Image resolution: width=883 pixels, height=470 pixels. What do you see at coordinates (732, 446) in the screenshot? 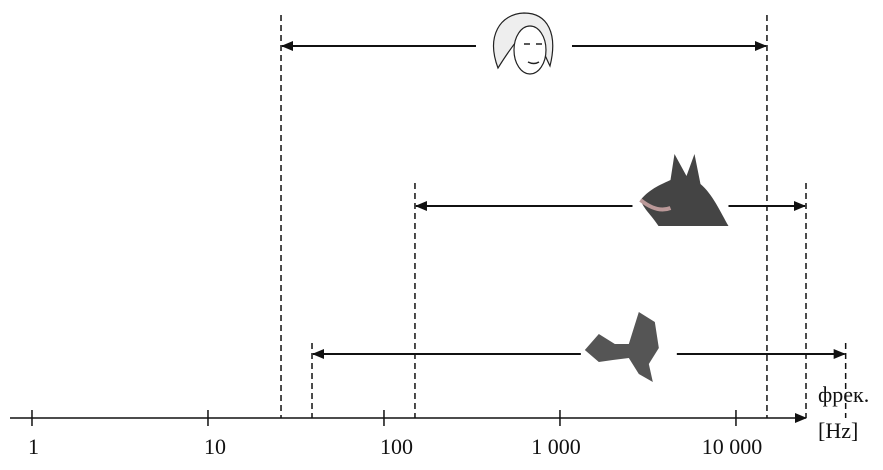
I see `x-tick-label: 10 000` at bounding box center [732, 446].